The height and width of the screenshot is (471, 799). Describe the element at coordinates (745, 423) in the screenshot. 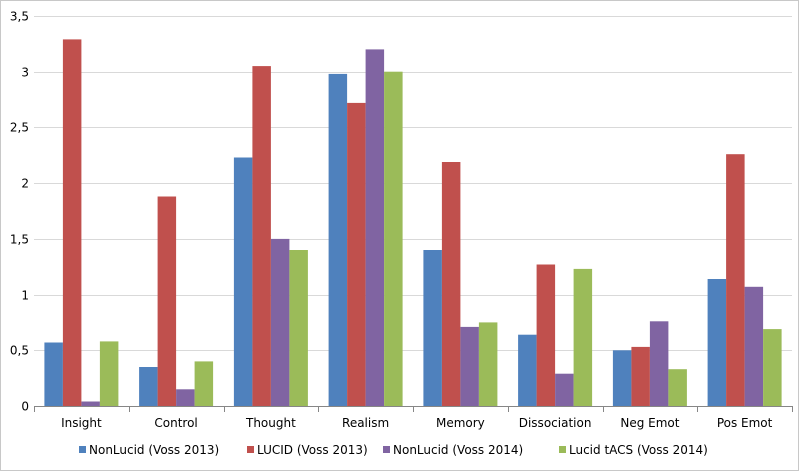

I see `x-tick-label: Pos Emot` at that location.